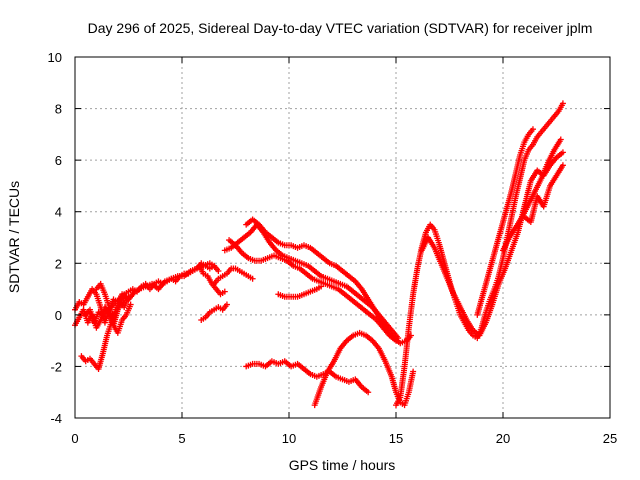  Describe the element at coordinates (181, 438) in the screenshot. I see `x-tick-label: 5` at that location.